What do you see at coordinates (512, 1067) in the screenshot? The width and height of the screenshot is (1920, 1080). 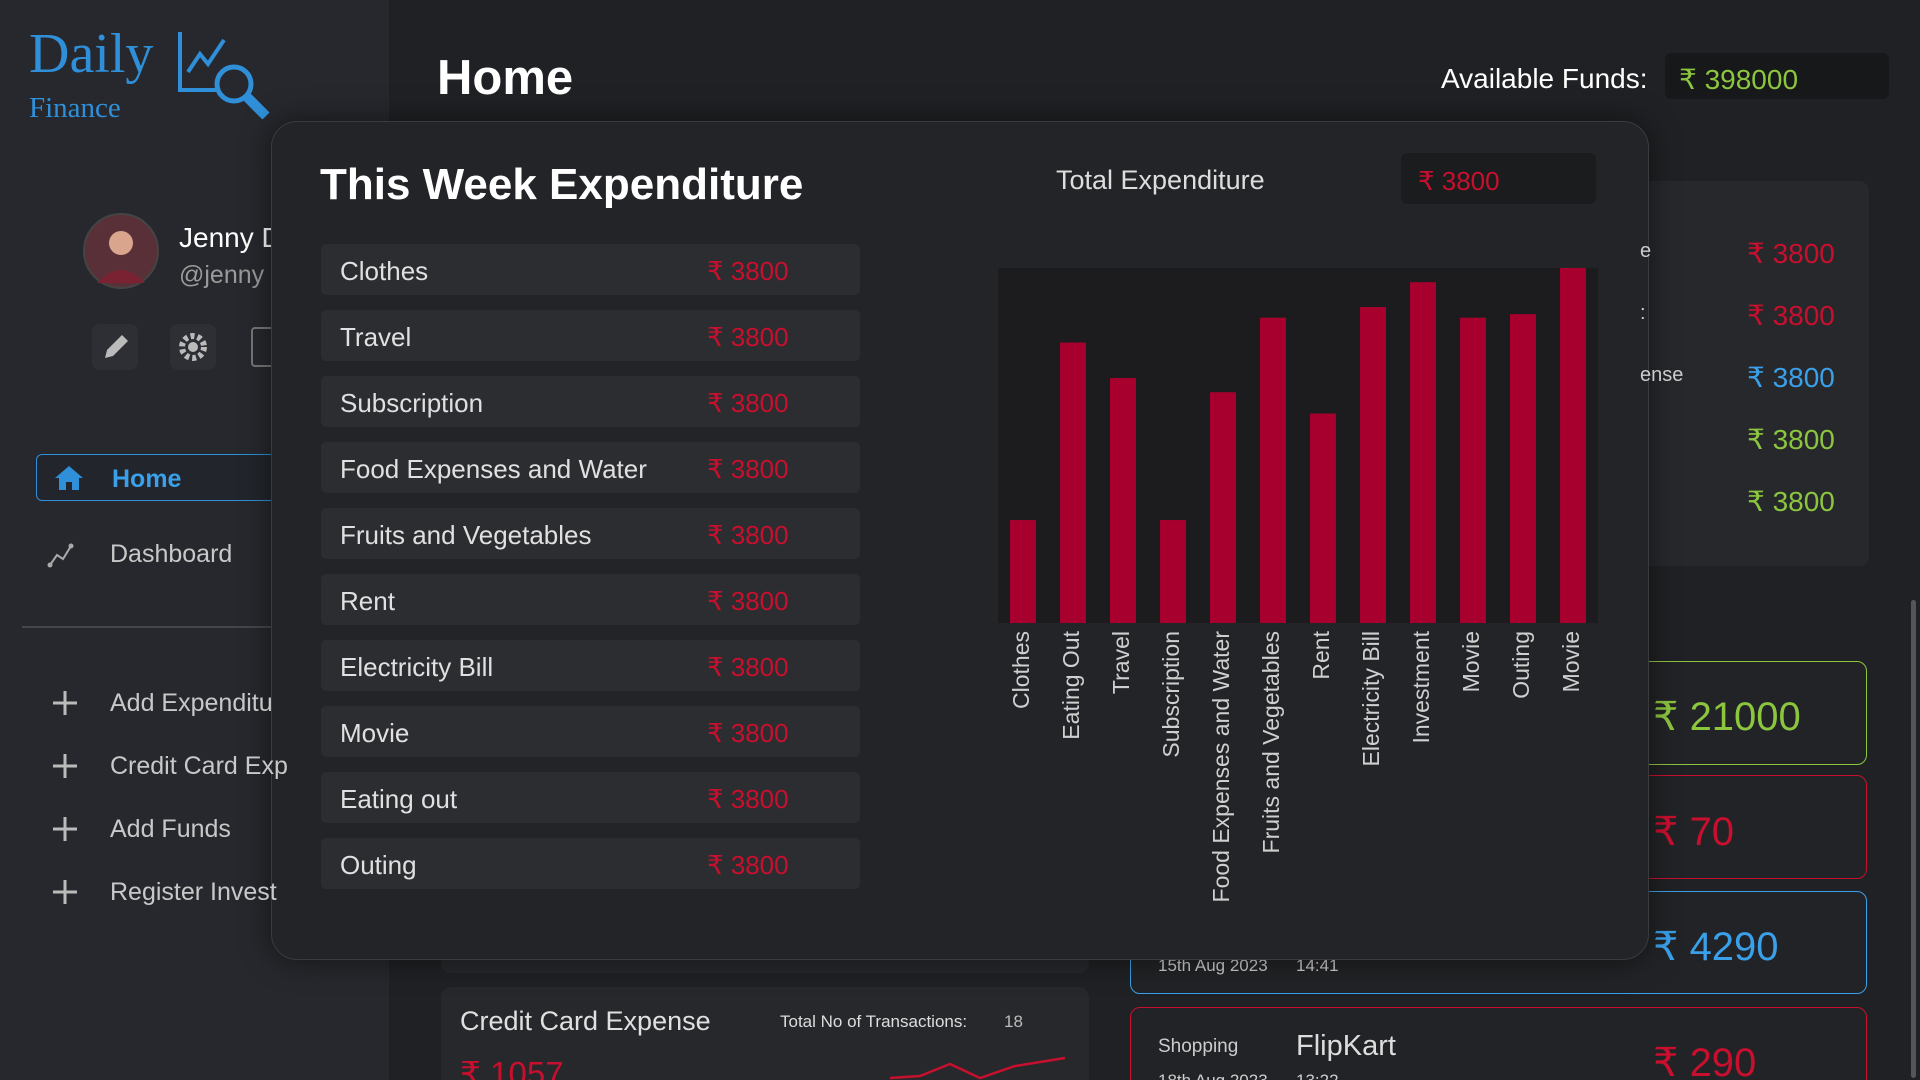 I see `credit-card-value: ₹ 1057` at bounding box center [512, 1067].